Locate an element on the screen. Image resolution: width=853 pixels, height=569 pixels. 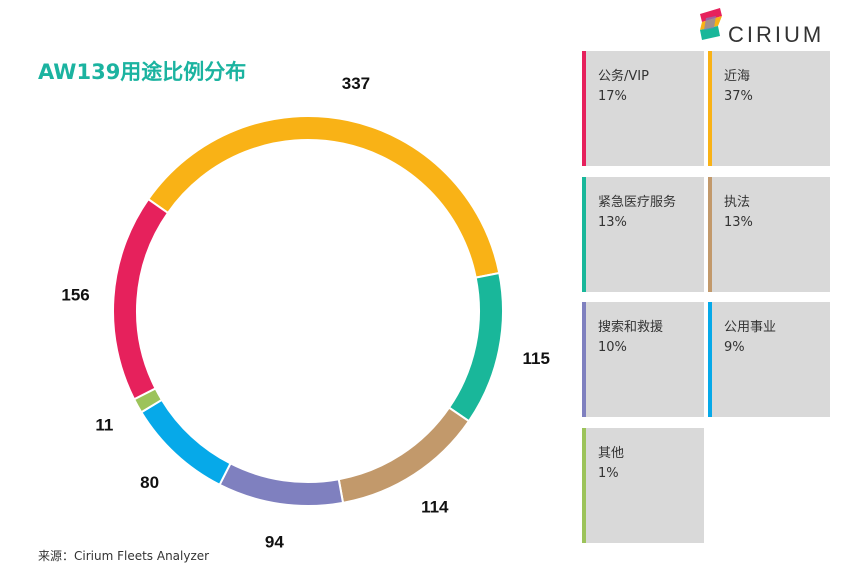
legend-name-3: 执法 is located at coordinates (737, 202).